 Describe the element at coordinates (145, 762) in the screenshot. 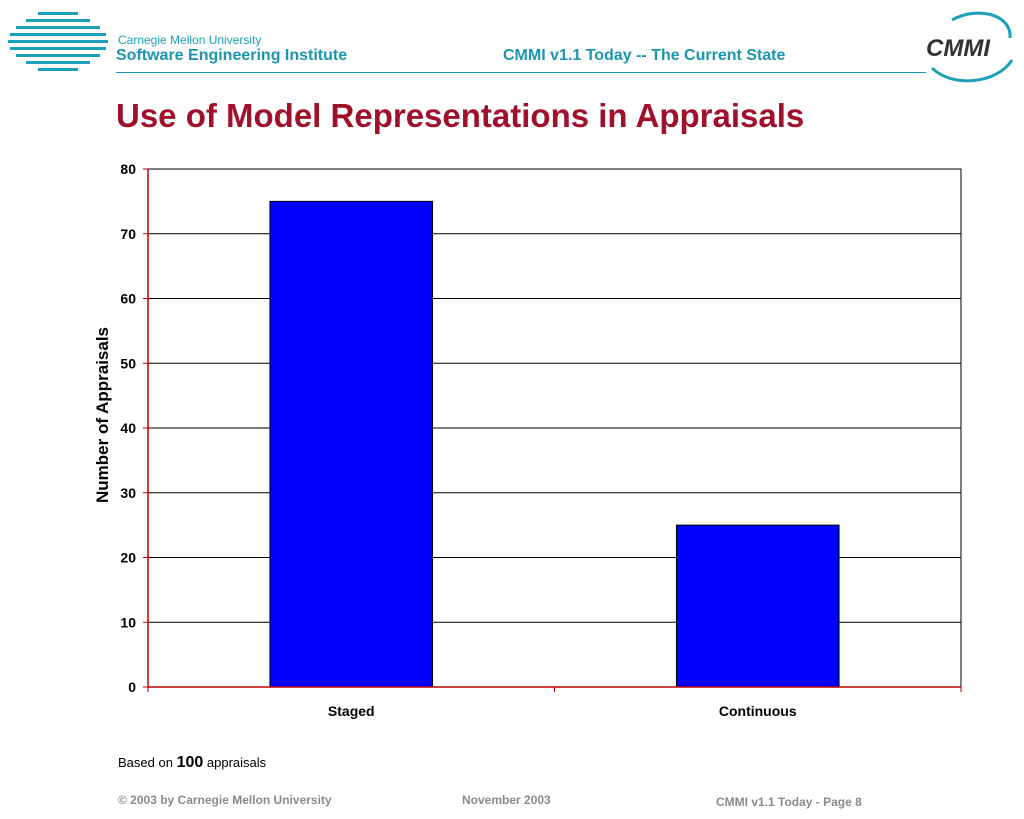

I see `note-prefix: Based on` at that location.